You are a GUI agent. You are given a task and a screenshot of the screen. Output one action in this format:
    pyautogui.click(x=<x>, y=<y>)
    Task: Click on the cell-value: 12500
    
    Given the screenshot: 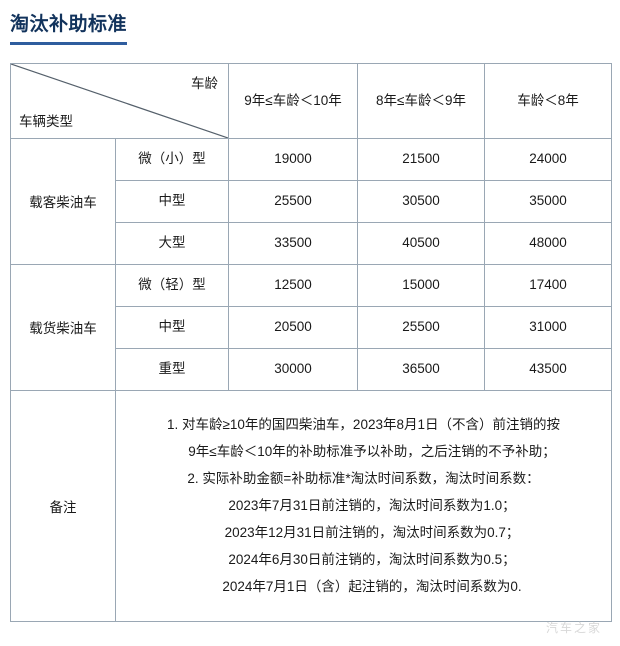 What is the action you would take?
    pyautogui.click(x=293, y=285)
    